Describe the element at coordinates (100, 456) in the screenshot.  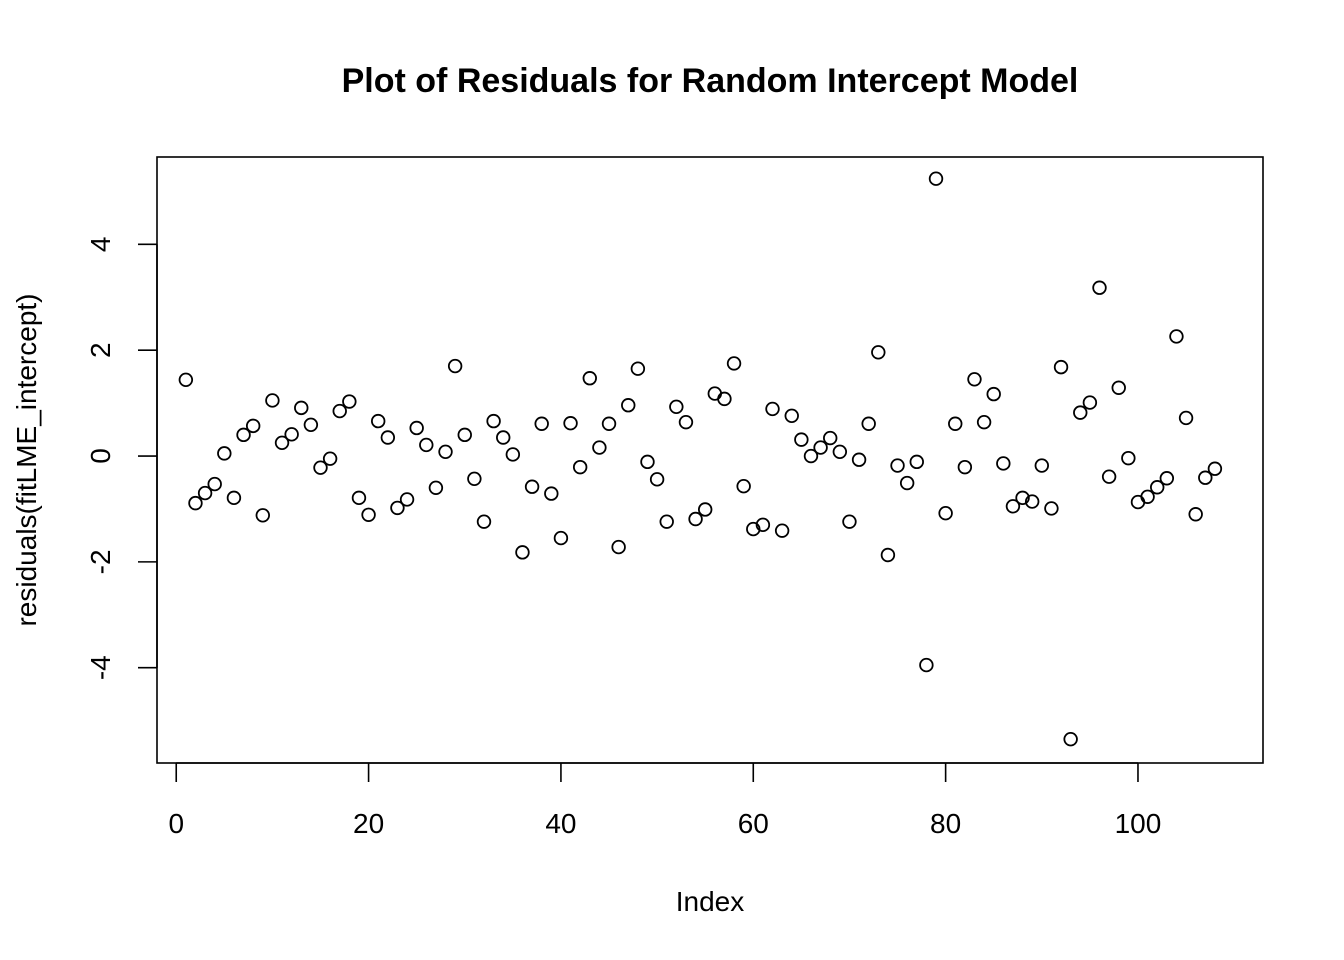
I see `y-tick-label: 0` at that location.